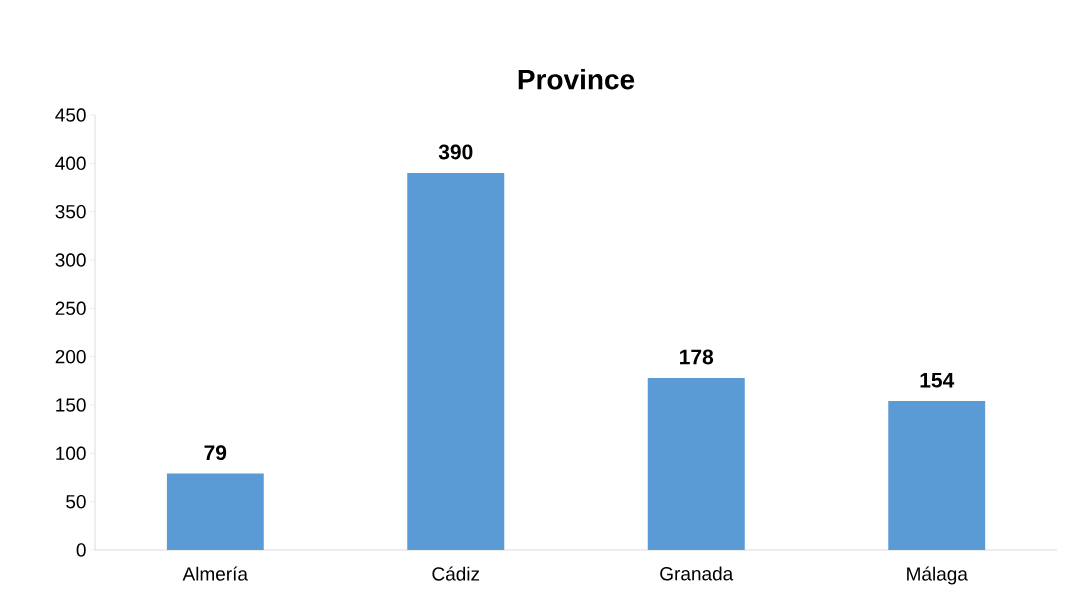 Image resolution: width=1087 pixels, height=596 pixels. Describe the element at coordinates (697, 357) in the screenshot. I see `data-label: 178` at that location.